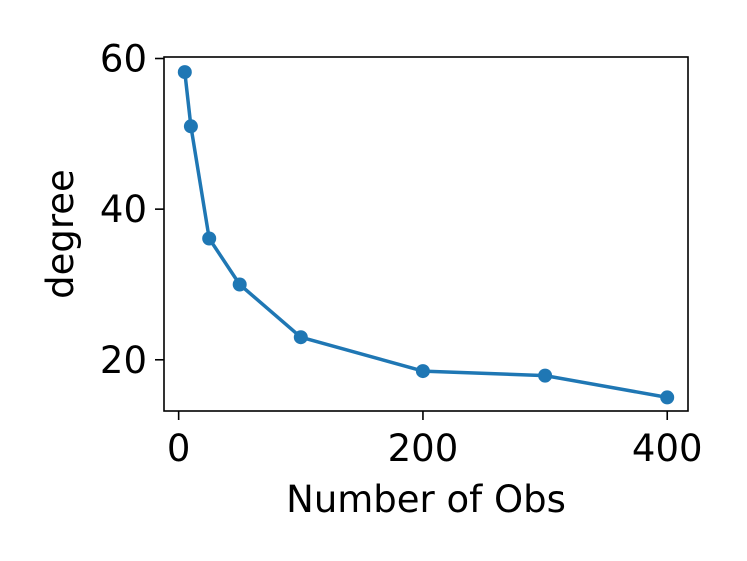 This screenshot has width=747, height=561. I want to click on y-tick-label: 60, so click(123, 59).